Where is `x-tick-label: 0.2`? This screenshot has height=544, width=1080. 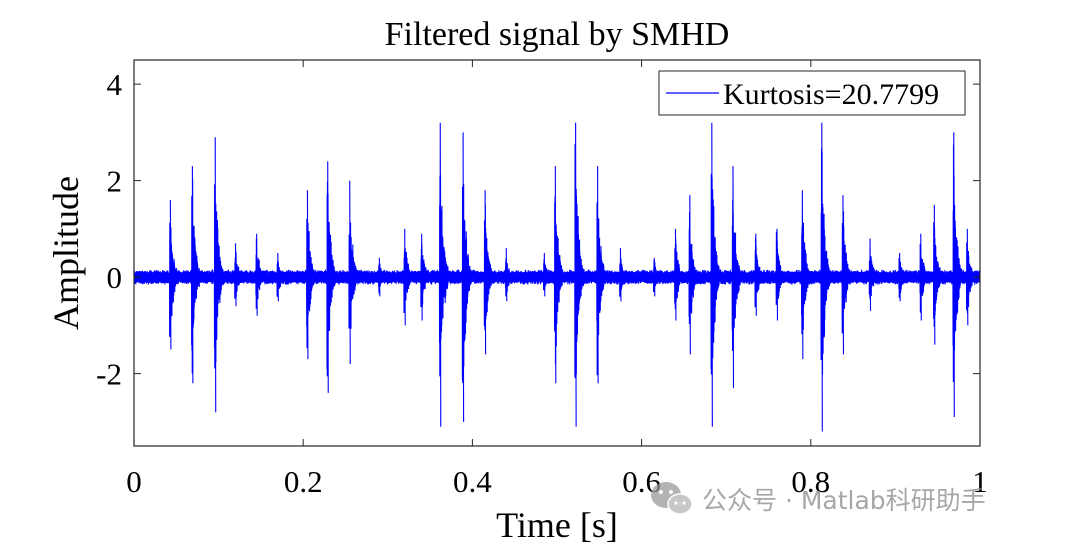 x-tick-label: 0.2 is located at coordinates (303, 481).